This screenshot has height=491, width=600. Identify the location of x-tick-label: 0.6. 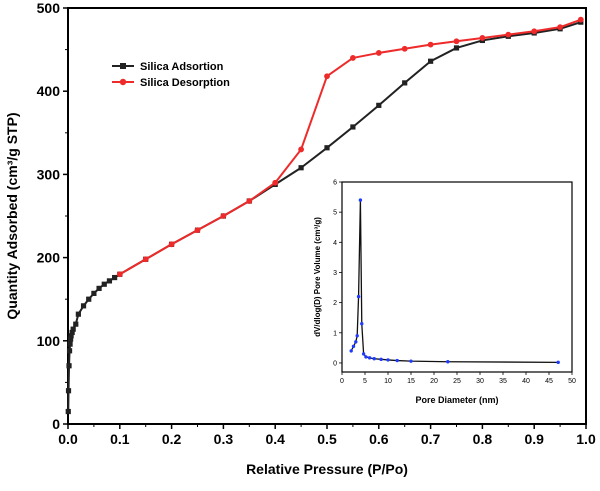
(379, 439).